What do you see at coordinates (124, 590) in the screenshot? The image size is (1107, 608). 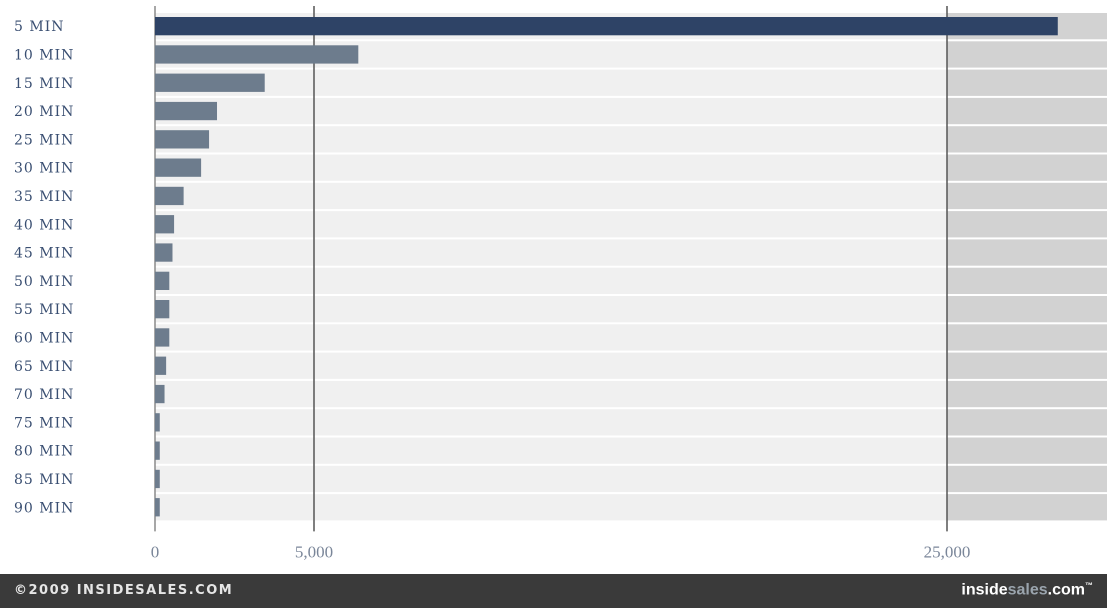 I see `copyright-text: ©2009 INSIDESALES.COM` at bounding box center [124, 590].